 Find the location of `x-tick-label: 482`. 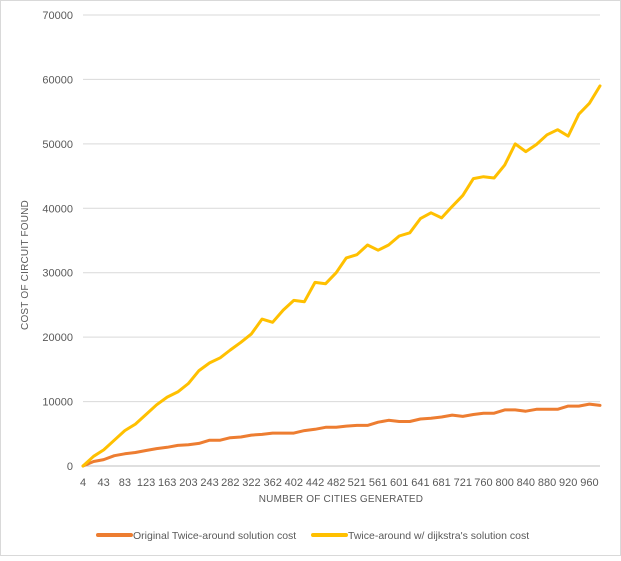

x-tick-label: 482 is located at coordinates (336, 483).